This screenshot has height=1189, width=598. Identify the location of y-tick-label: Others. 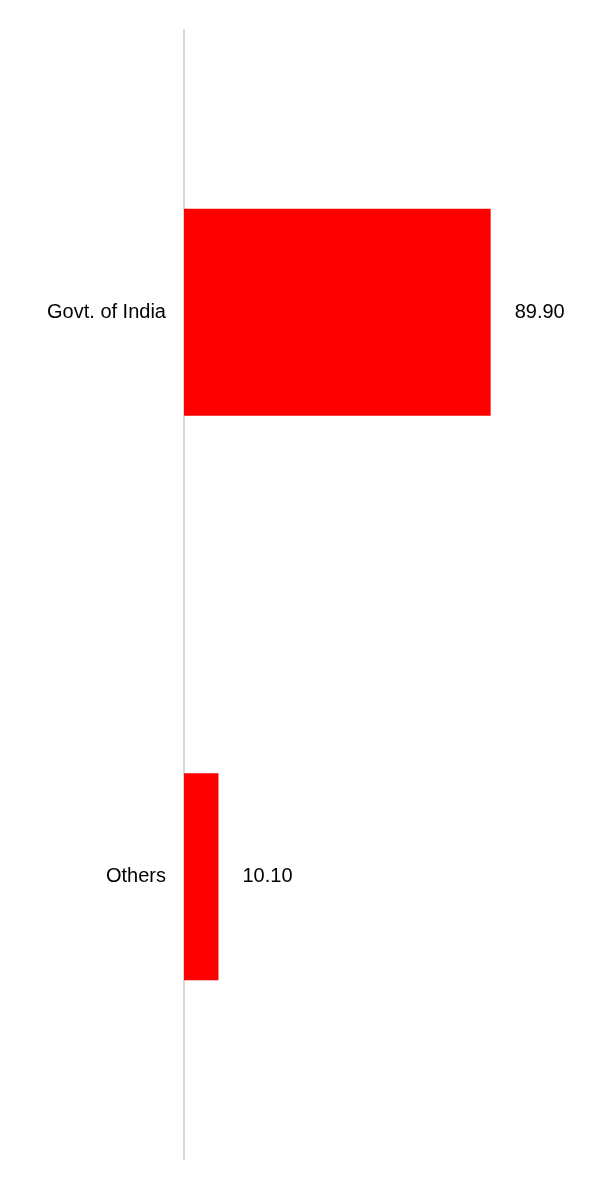
(135, 875).